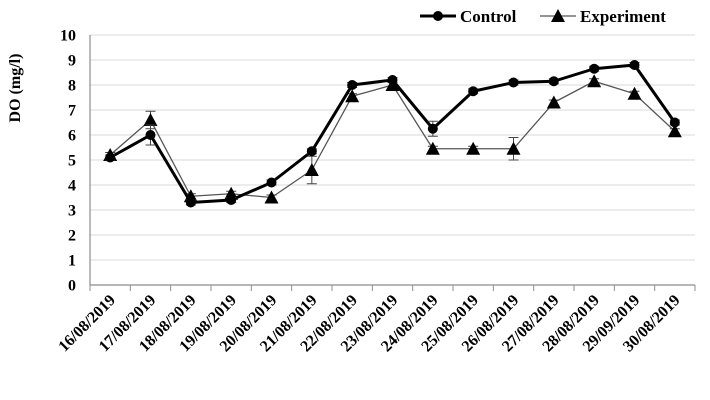  I want to click on y-tick-label: 3, so click(72, 211).